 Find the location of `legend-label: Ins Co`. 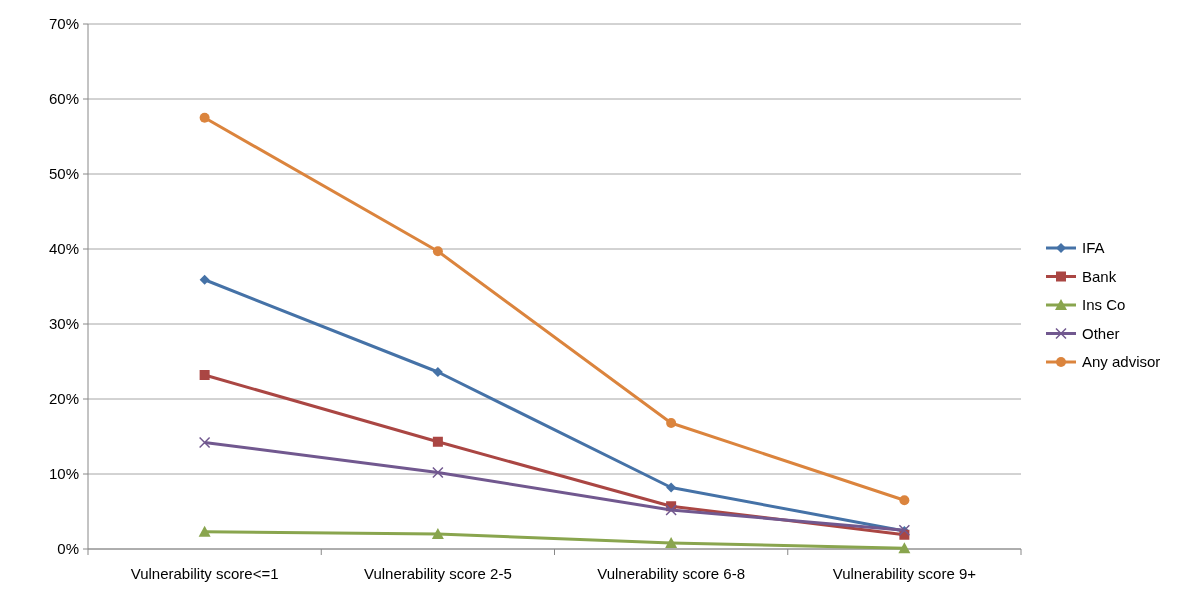

legend-label: Ins Co is located at coordinates (1104, 305).